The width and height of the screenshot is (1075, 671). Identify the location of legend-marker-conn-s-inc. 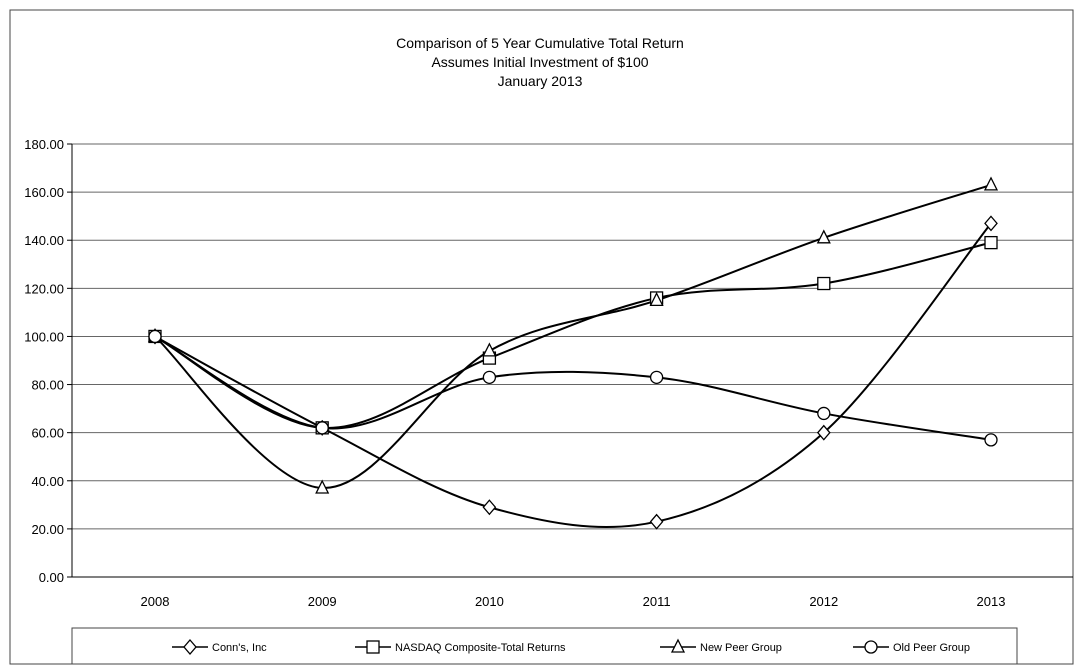
(190, 647).